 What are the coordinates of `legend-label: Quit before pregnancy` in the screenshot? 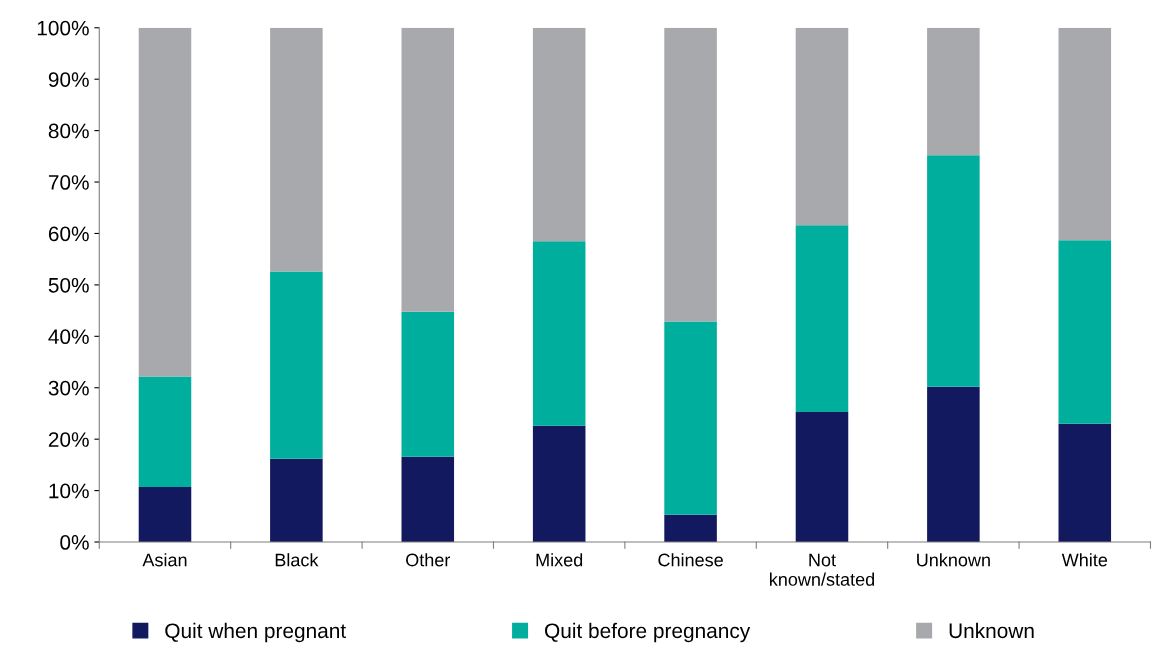 It's located at (648, 632).